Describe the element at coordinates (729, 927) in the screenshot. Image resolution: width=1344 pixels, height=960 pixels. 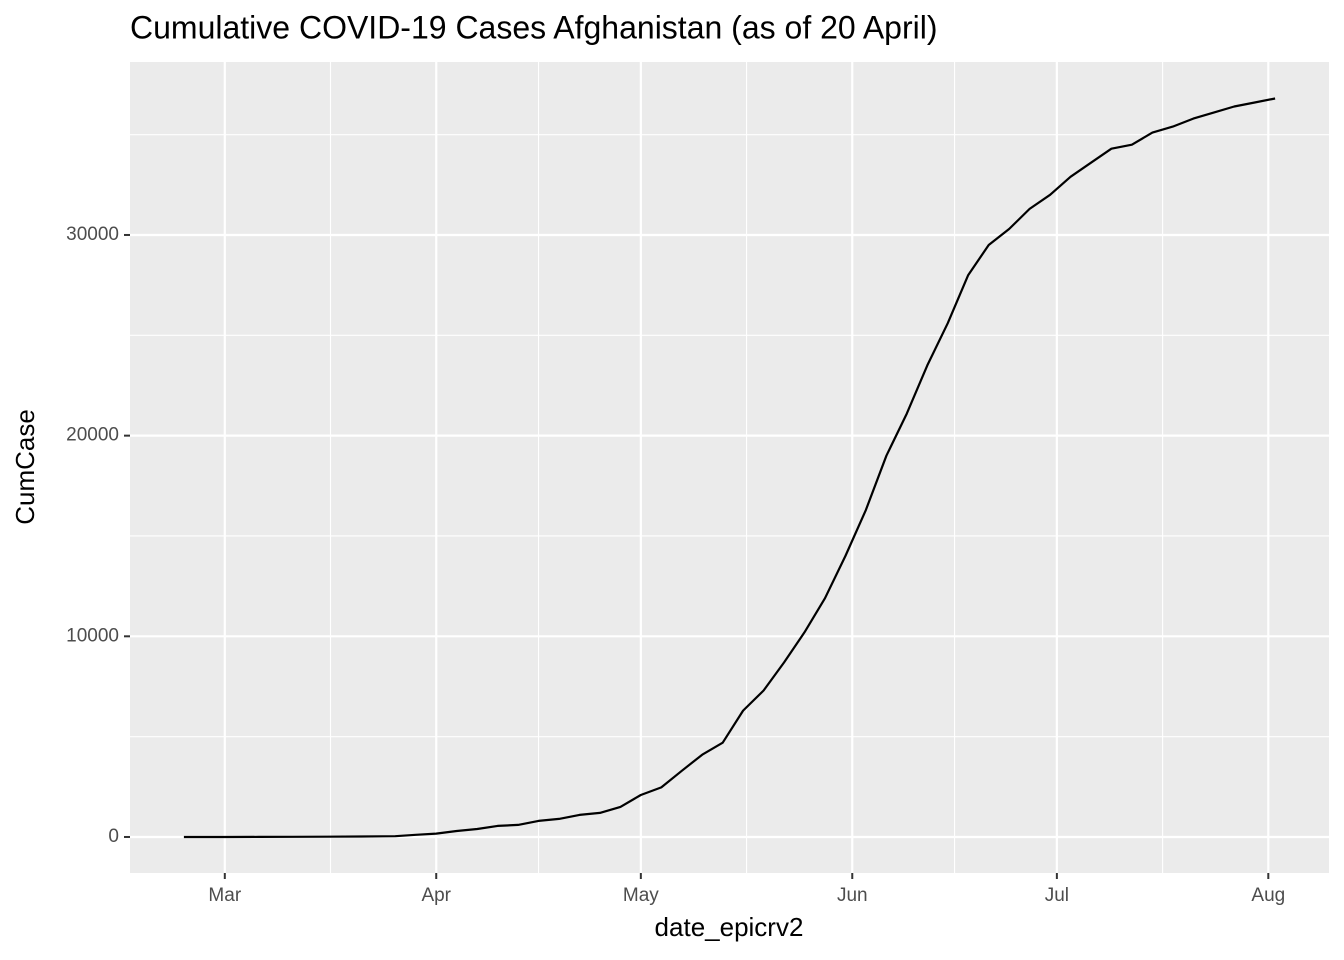
I see `x-axis-title: date_epicrv2` at that location.